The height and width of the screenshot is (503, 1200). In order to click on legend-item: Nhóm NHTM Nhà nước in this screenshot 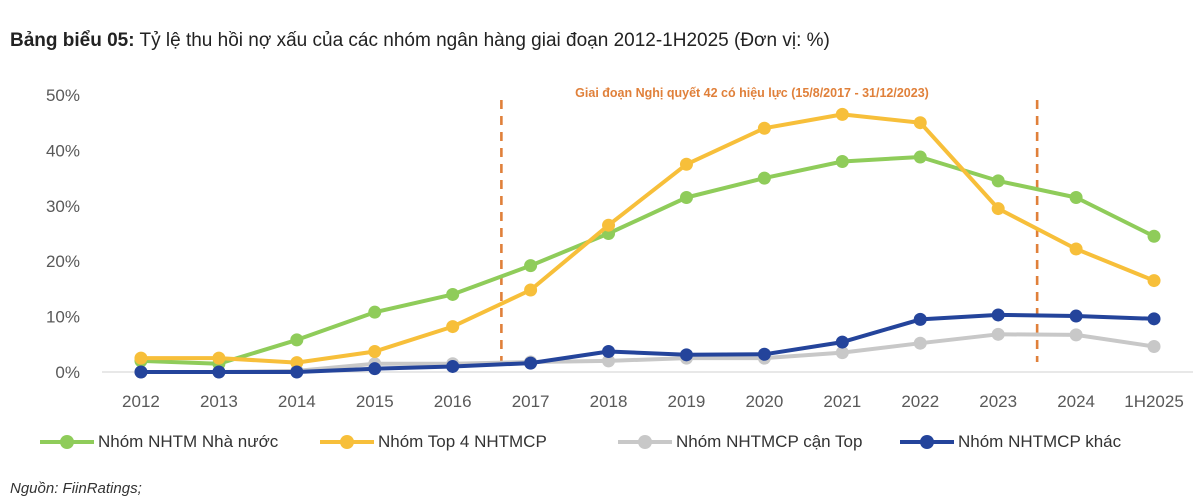, I will do `click(159, 442)`.